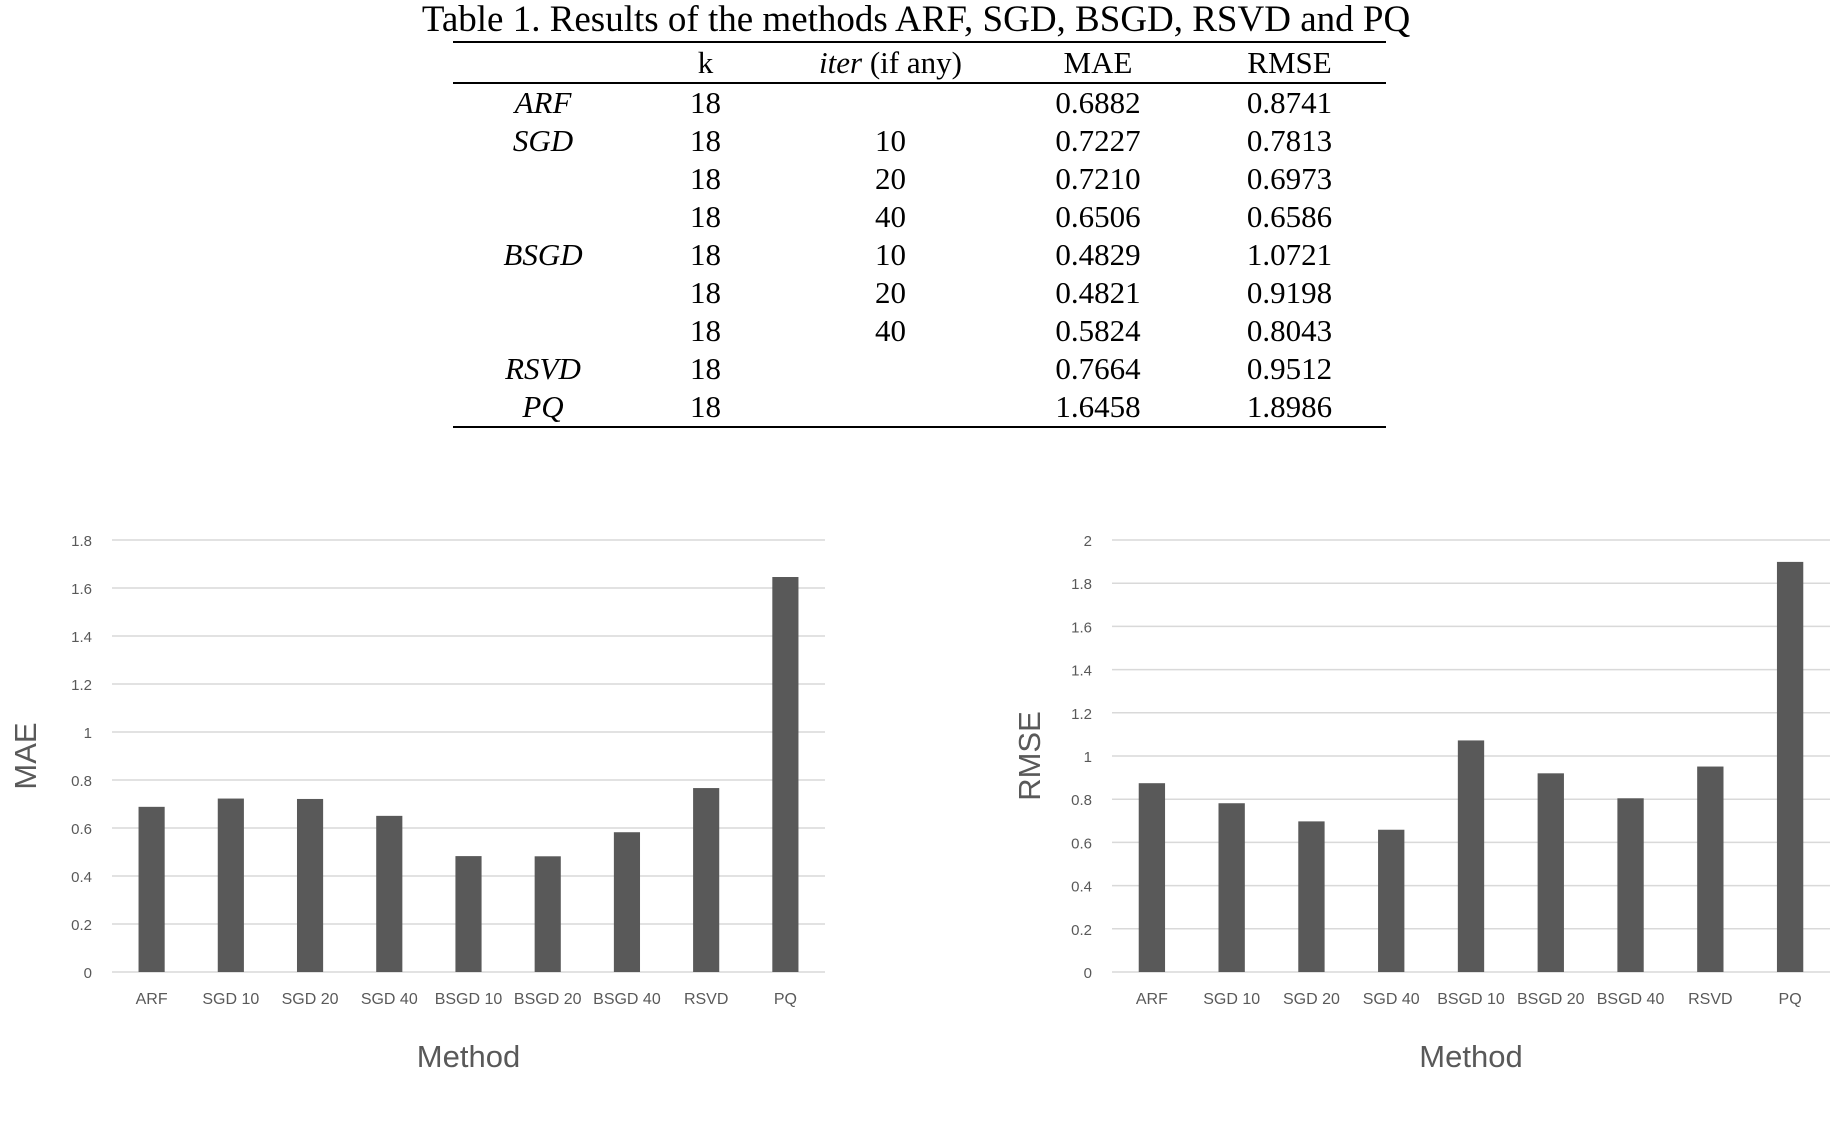 This screenshot has height=1142, width=1832. What do you see at coordinates (543, 254) in the screenshot?
I see `cell-method: BSGD` at bounding box center [543, 254].